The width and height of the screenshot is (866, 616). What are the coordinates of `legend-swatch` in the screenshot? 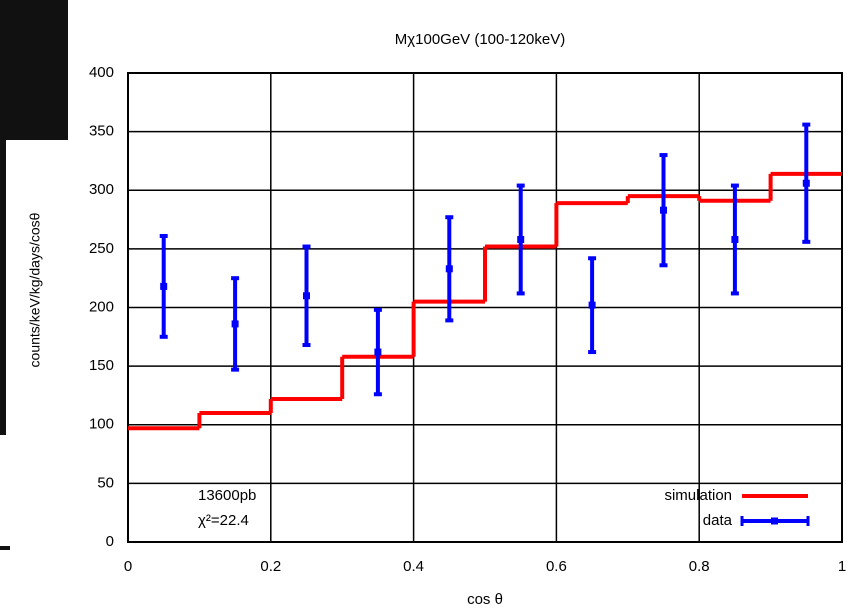 It's located at (774, 521).